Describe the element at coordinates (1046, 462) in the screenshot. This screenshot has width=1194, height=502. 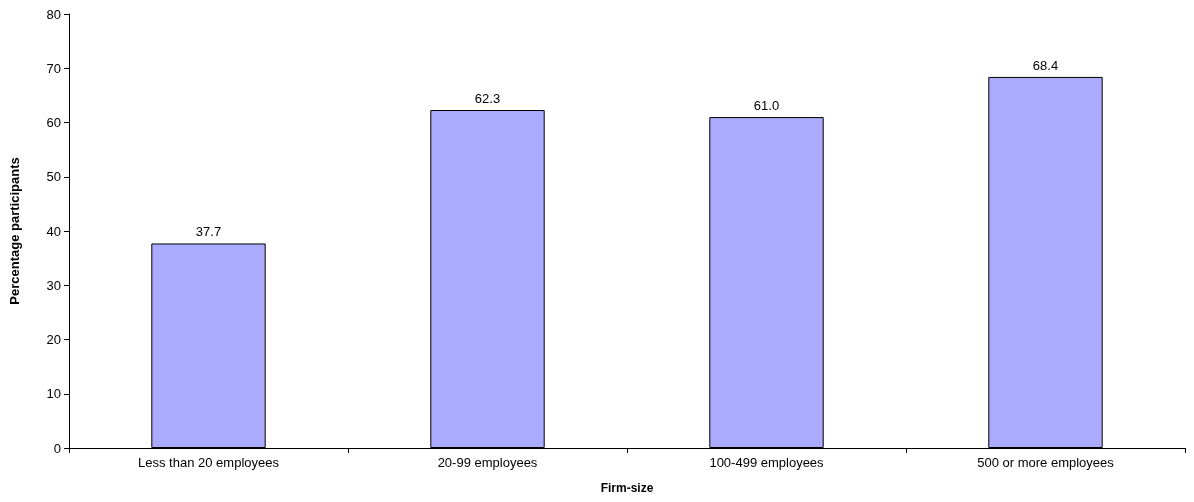
I see `x-tick-label: 500 or more employees` at that location.